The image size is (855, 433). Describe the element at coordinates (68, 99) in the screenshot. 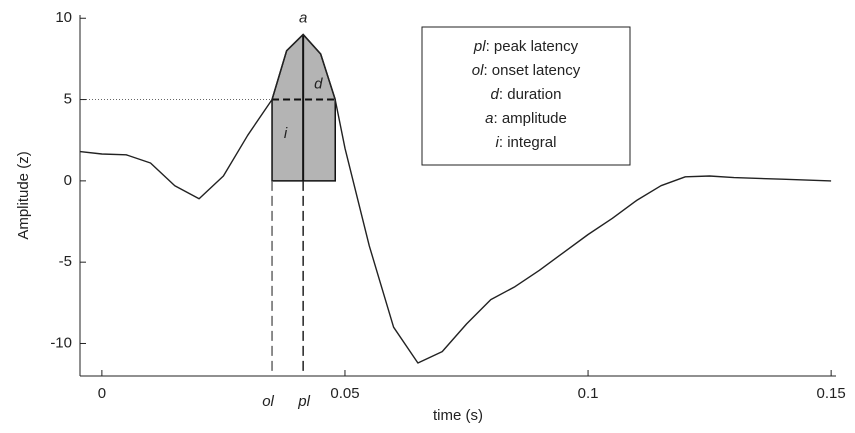

I see `y-tick-label: 5` at that location.